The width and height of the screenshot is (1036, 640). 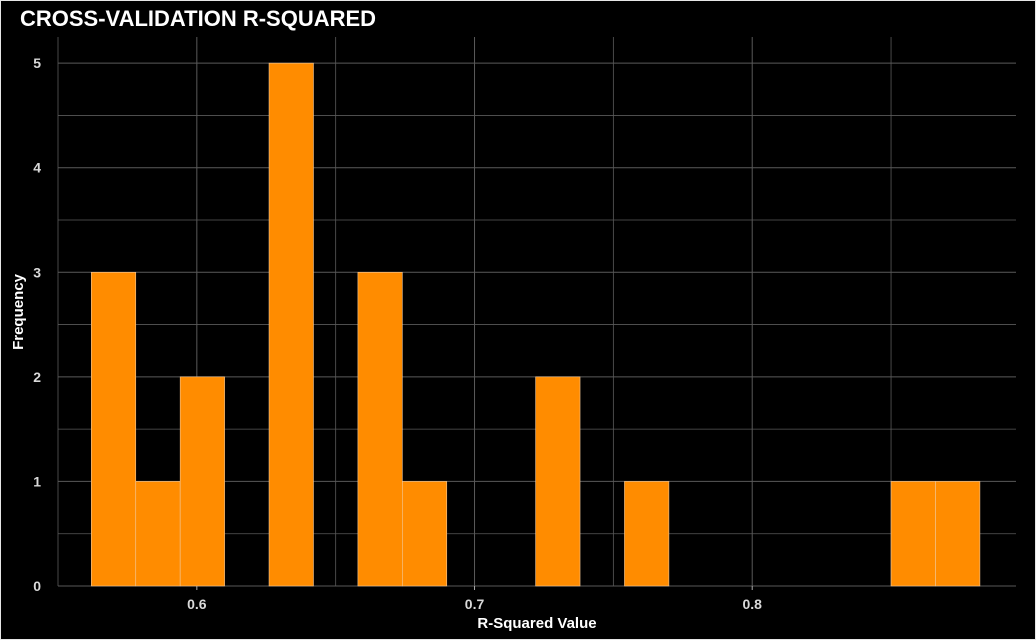 I want to click on x-tick-labels: 0.6 0.7 0.8, so click(x=474, y=604).